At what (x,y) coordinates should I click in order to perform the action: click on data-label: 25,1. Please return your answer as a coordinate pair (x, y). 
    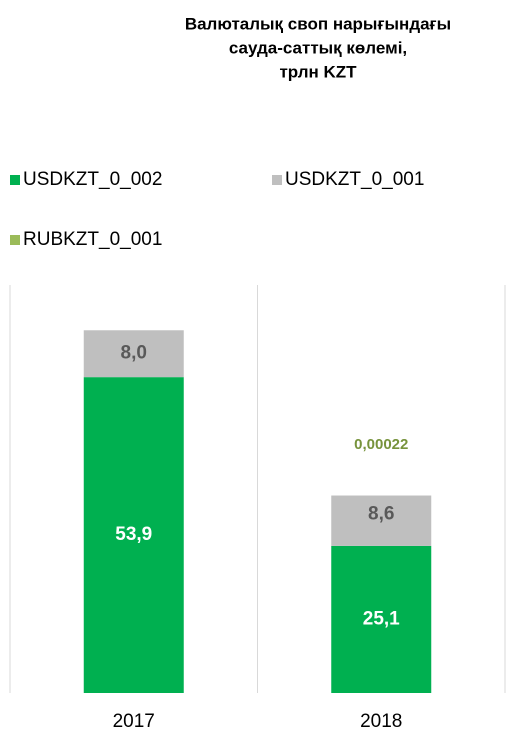
    Looking at the image, I should click on (381, 618).